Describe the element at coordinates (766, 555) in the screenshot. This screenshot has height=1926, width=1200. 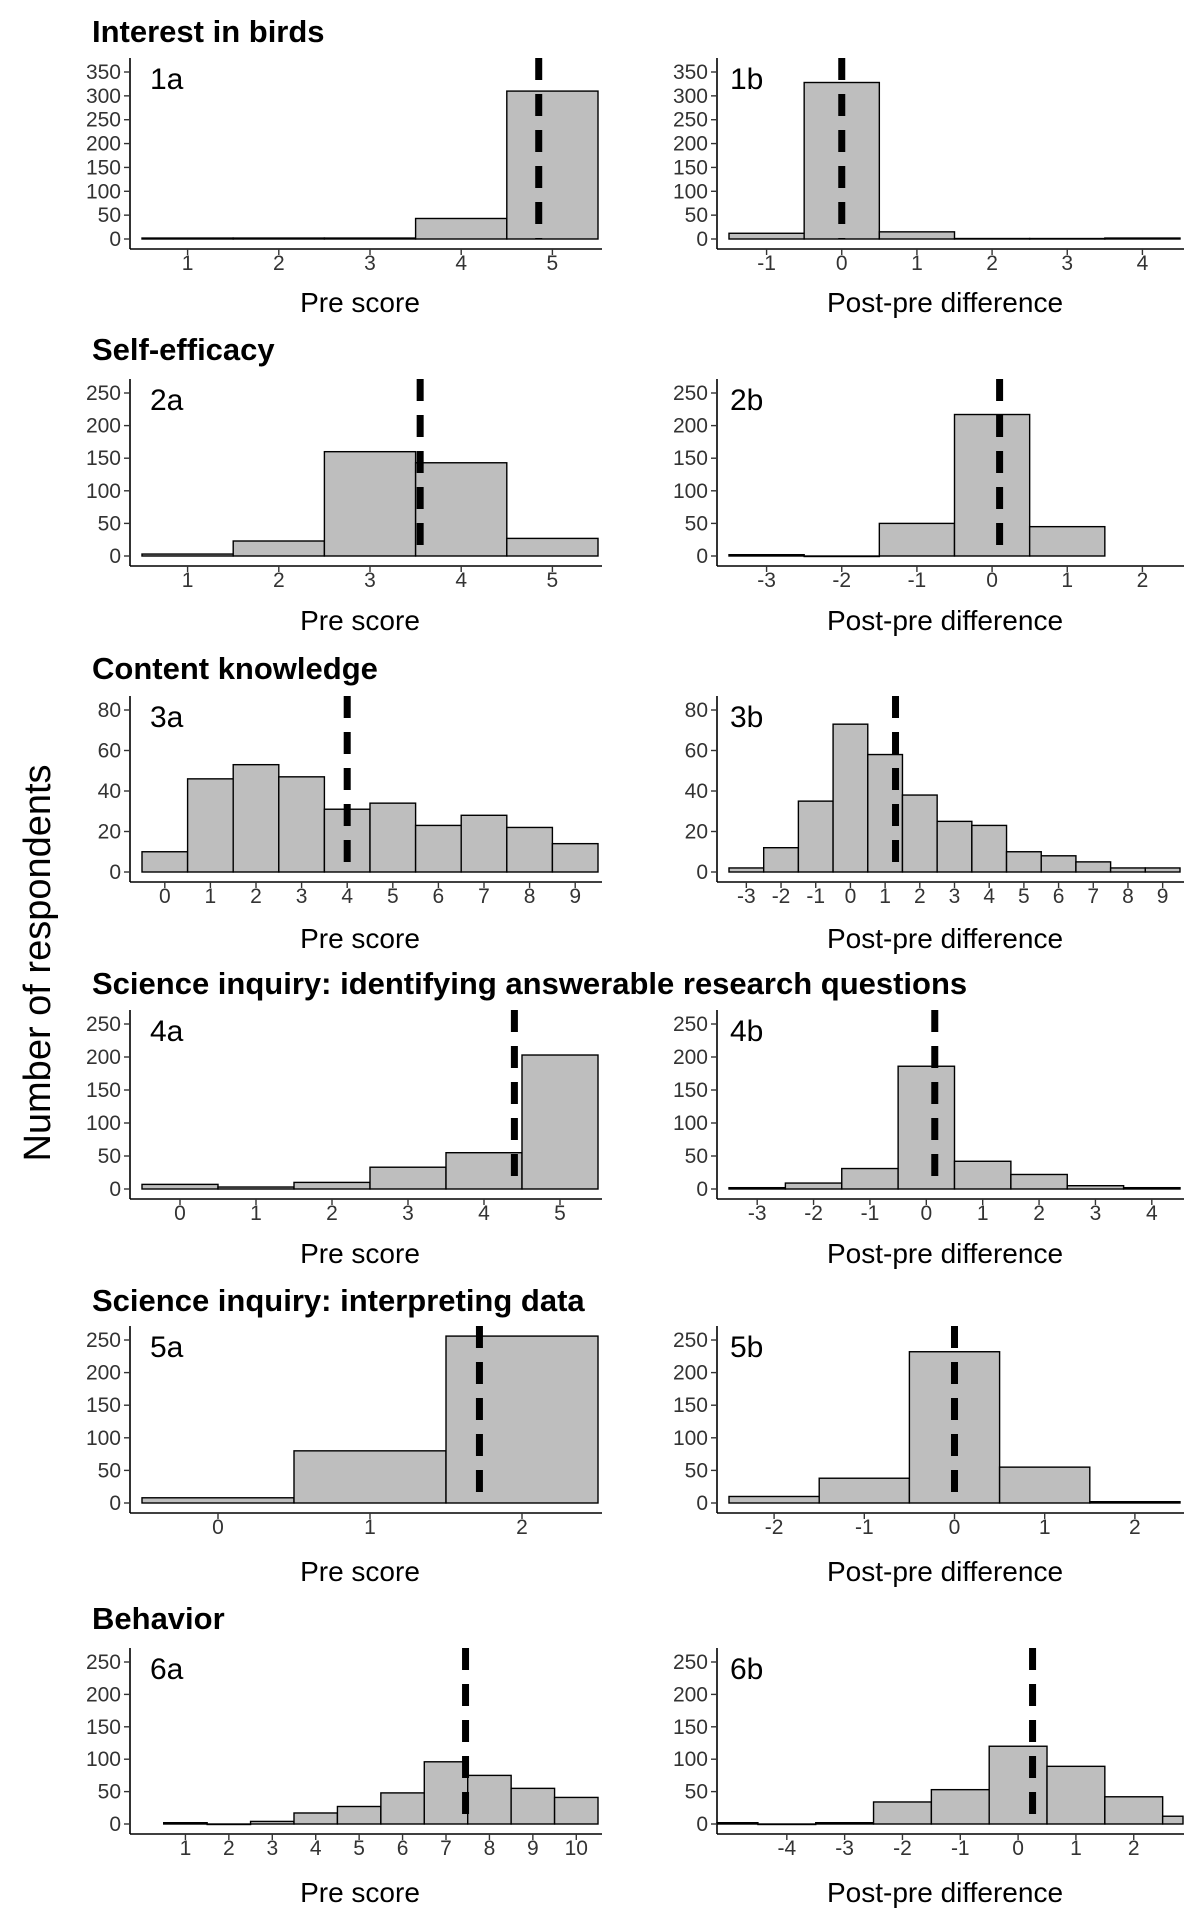
I see `bar-2b--3` at that location.